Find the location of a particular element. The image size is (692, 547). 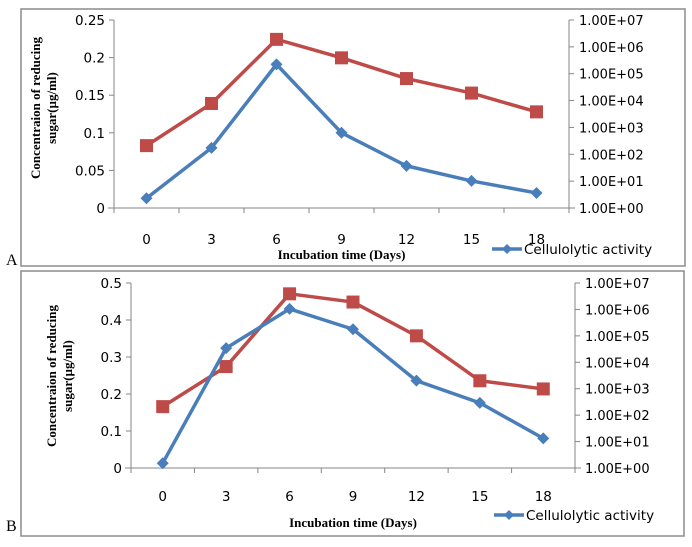

panel-label: B is located at coordinates (11, 526).